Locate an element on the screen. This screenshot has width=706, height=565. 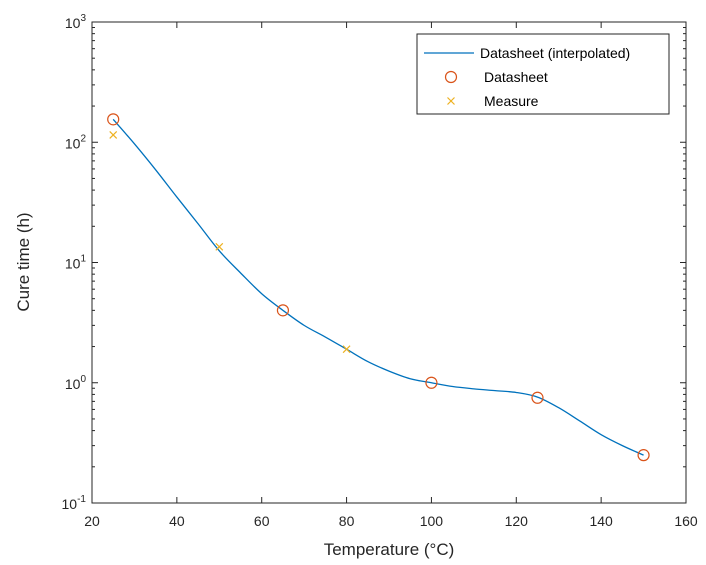
x-axis-label: Temperature (°C) is located at coordinates (389, 549).